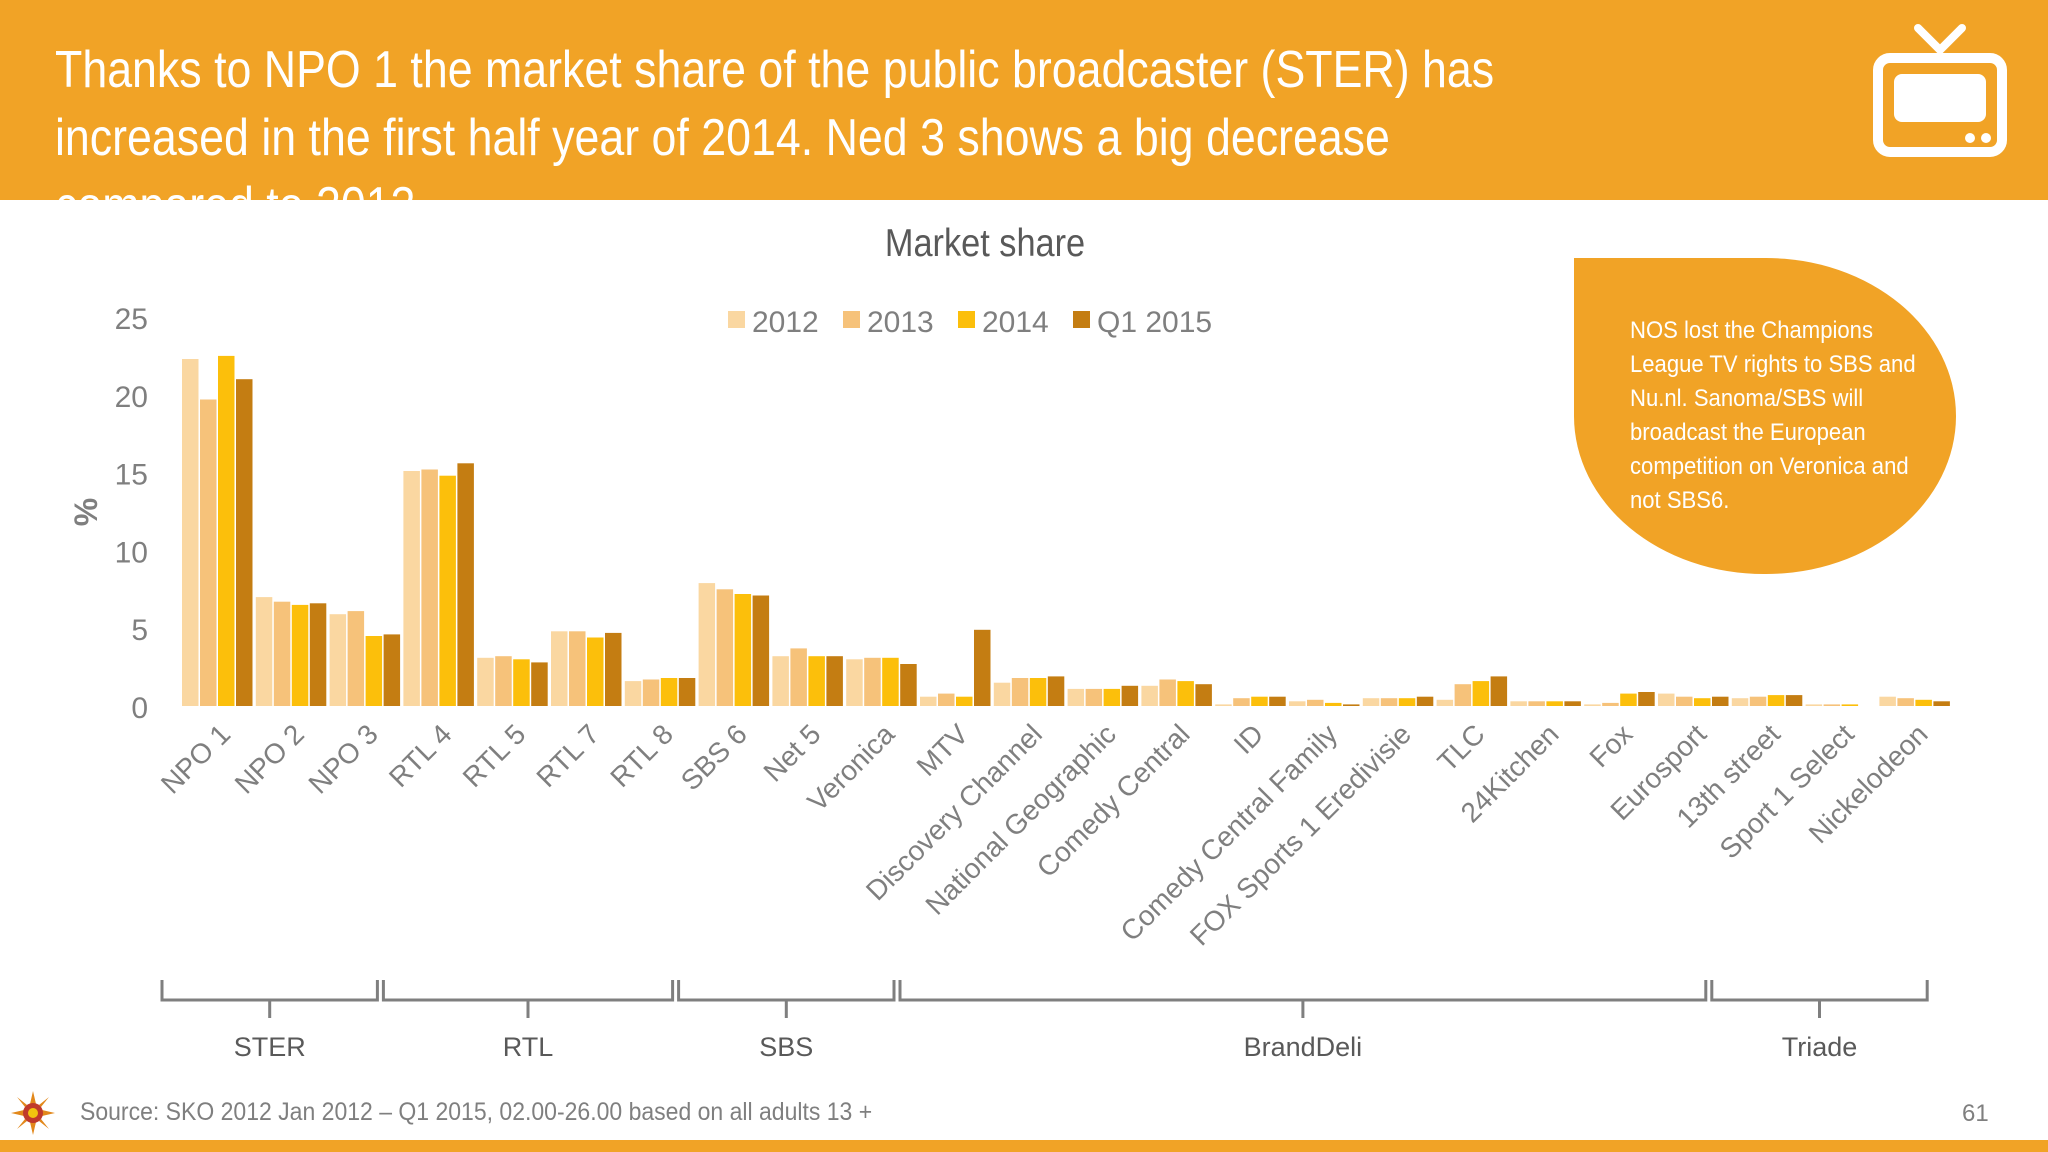 The height and width of the screenshot is (1152, 2048). I want to click on legend-label: Q1 2015, so click(1154, 322).